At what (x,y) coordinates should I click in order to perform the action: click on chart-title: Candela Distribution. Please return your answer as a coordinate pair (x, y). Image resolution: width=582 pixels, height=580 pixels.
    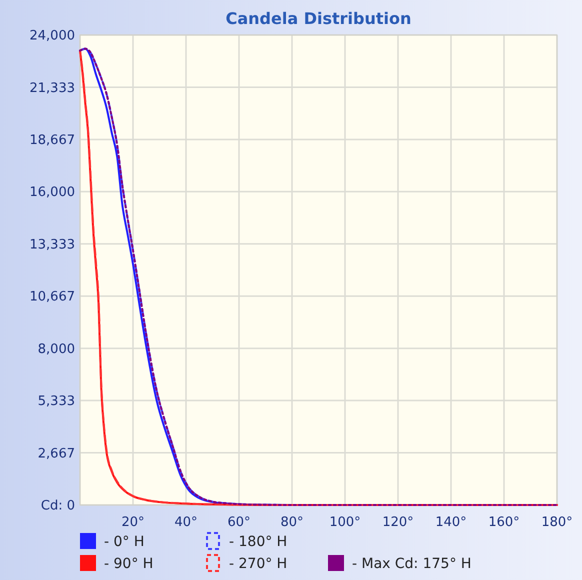
    Looking at the image, I should click on (319, 18).